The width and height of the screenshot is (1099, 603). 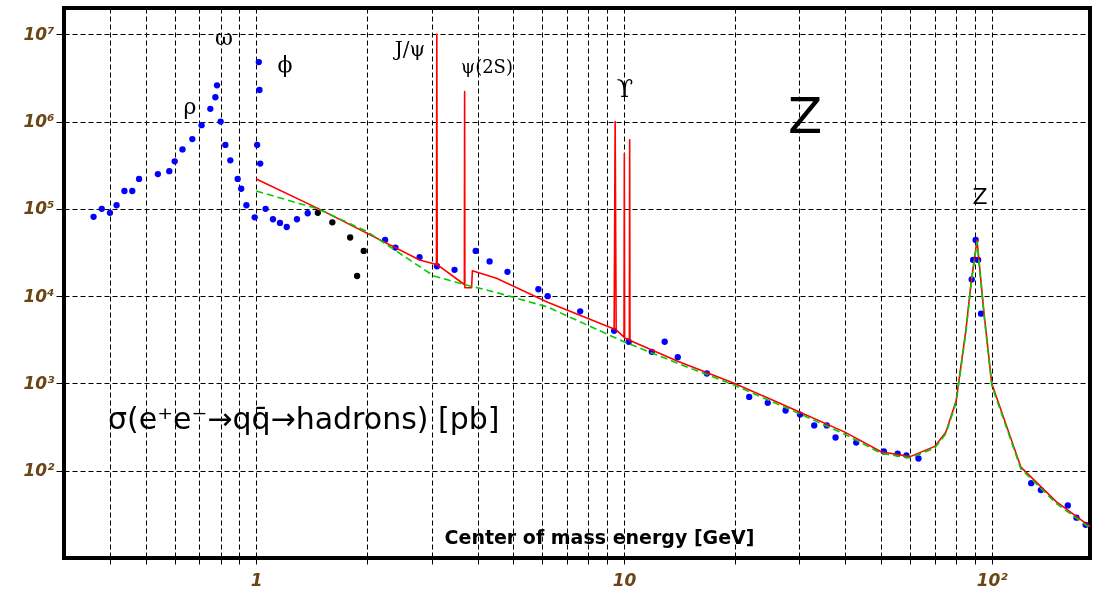 I want to click on x-tick-label: 10, so click(x=624, y=579).